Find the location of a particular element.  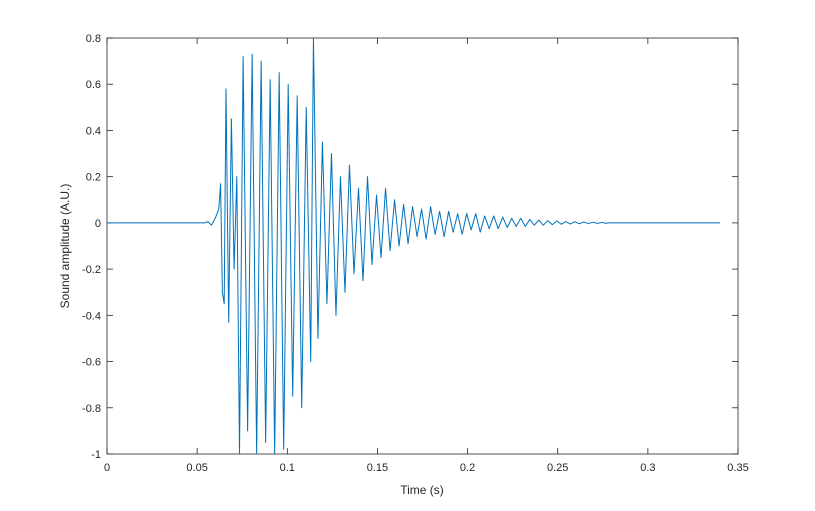

x-tick-label: 0.25 is located at coordinates (557, 468).